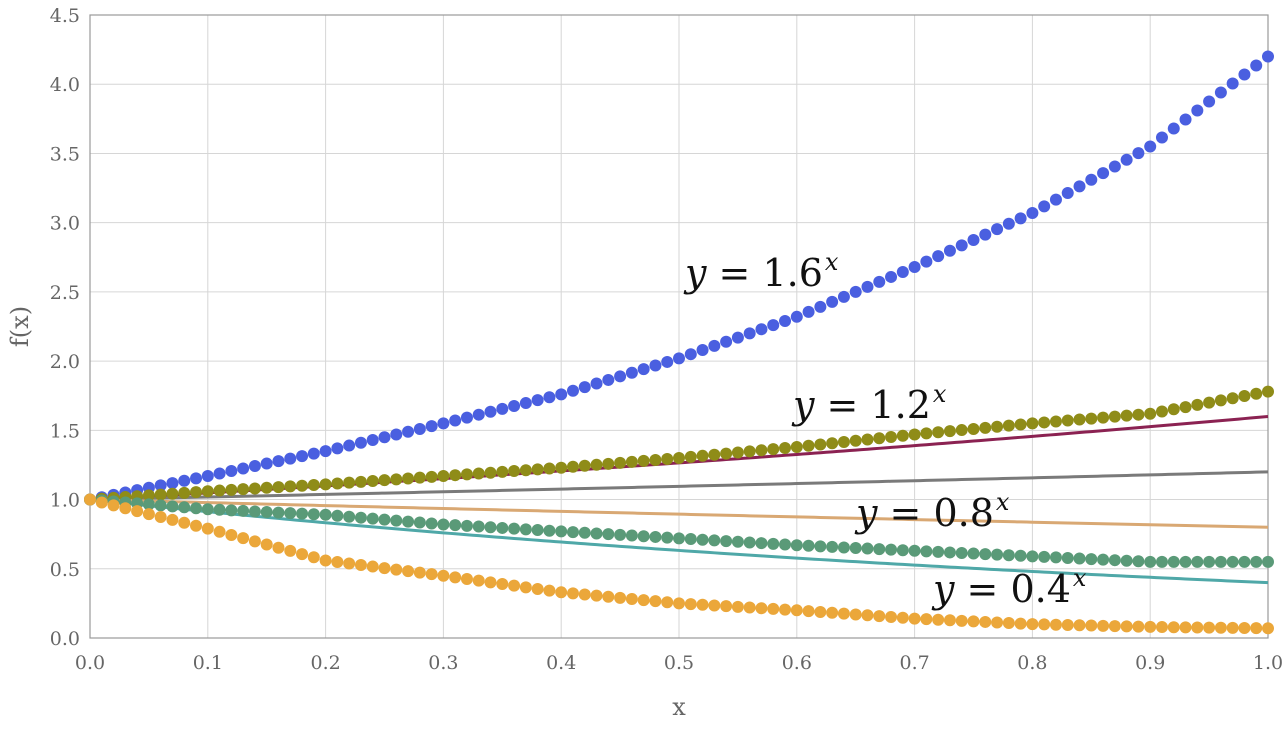 The height and width of the screenshot is (735, 1286). Describe the element at coordinates (90, 663) in the screenshot. I see `x-tick-label: 0.0` at that location.